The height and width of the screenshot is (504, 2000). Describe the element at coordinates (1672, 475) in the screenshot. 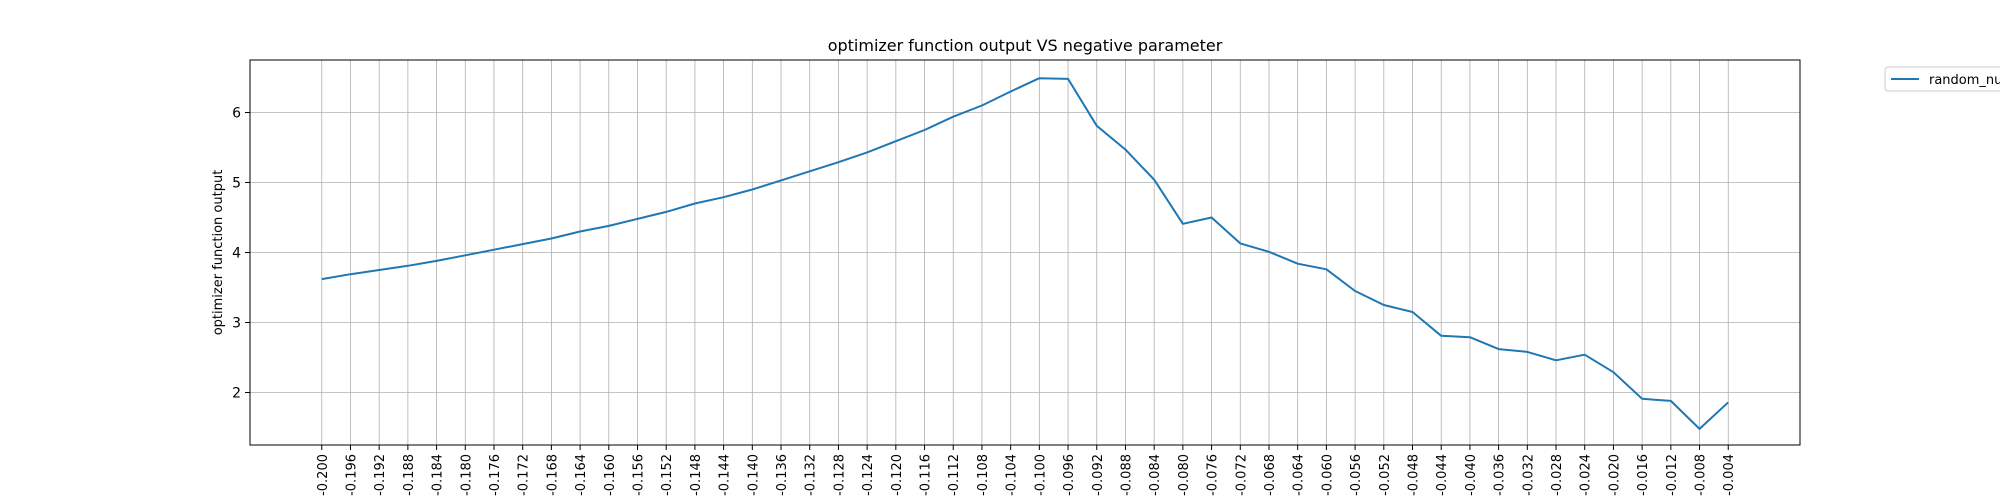

I see `x-tick-label: -0.012` at that location.